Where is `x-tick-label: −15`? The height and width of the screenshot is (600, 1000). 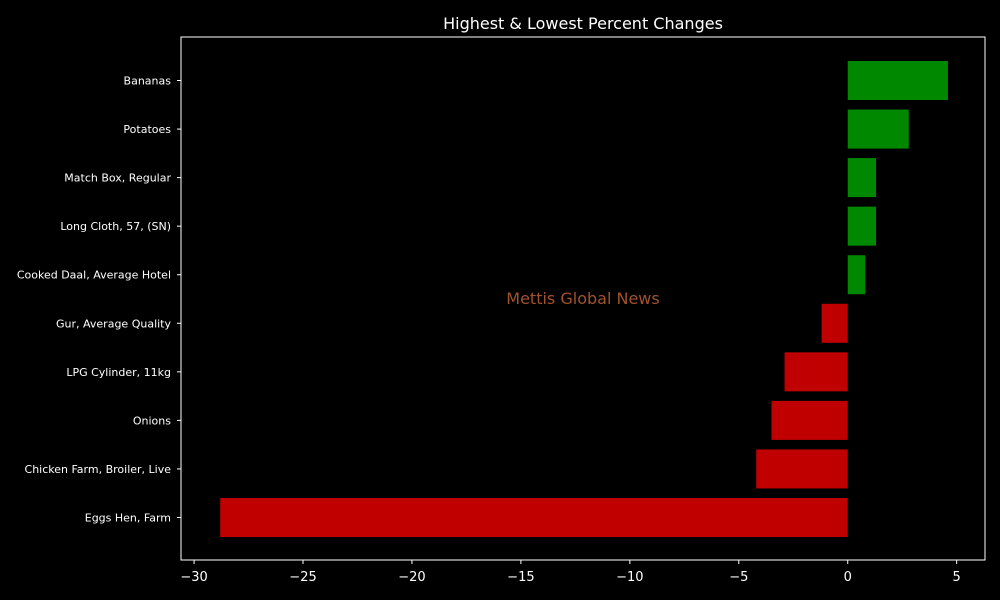 x-tick-label: −15 is located at coordinates (520, 577).